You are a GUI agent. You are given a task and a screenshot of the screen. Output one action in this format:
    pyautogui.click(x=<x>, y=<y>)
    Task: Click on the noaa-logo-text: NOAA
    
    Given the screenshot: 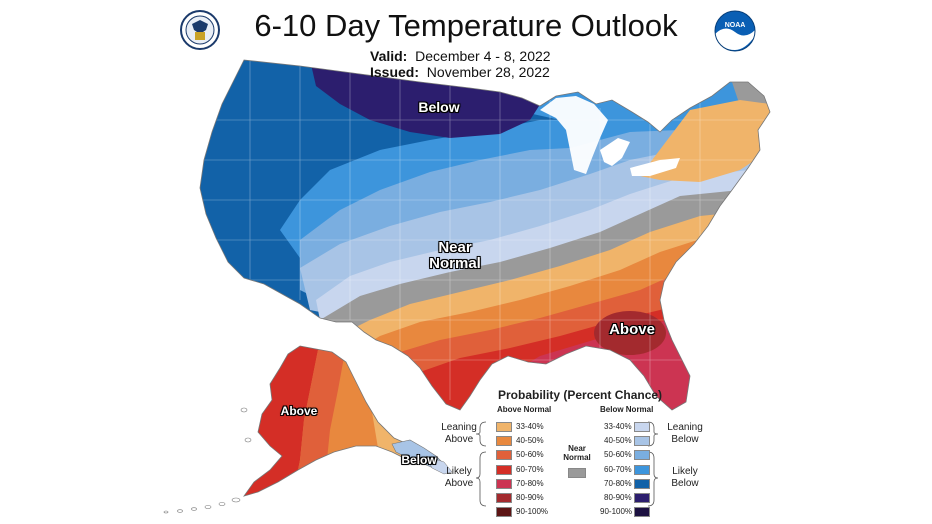 What is the action you would take?
    pyautogui.click(x=735, y=25)
    